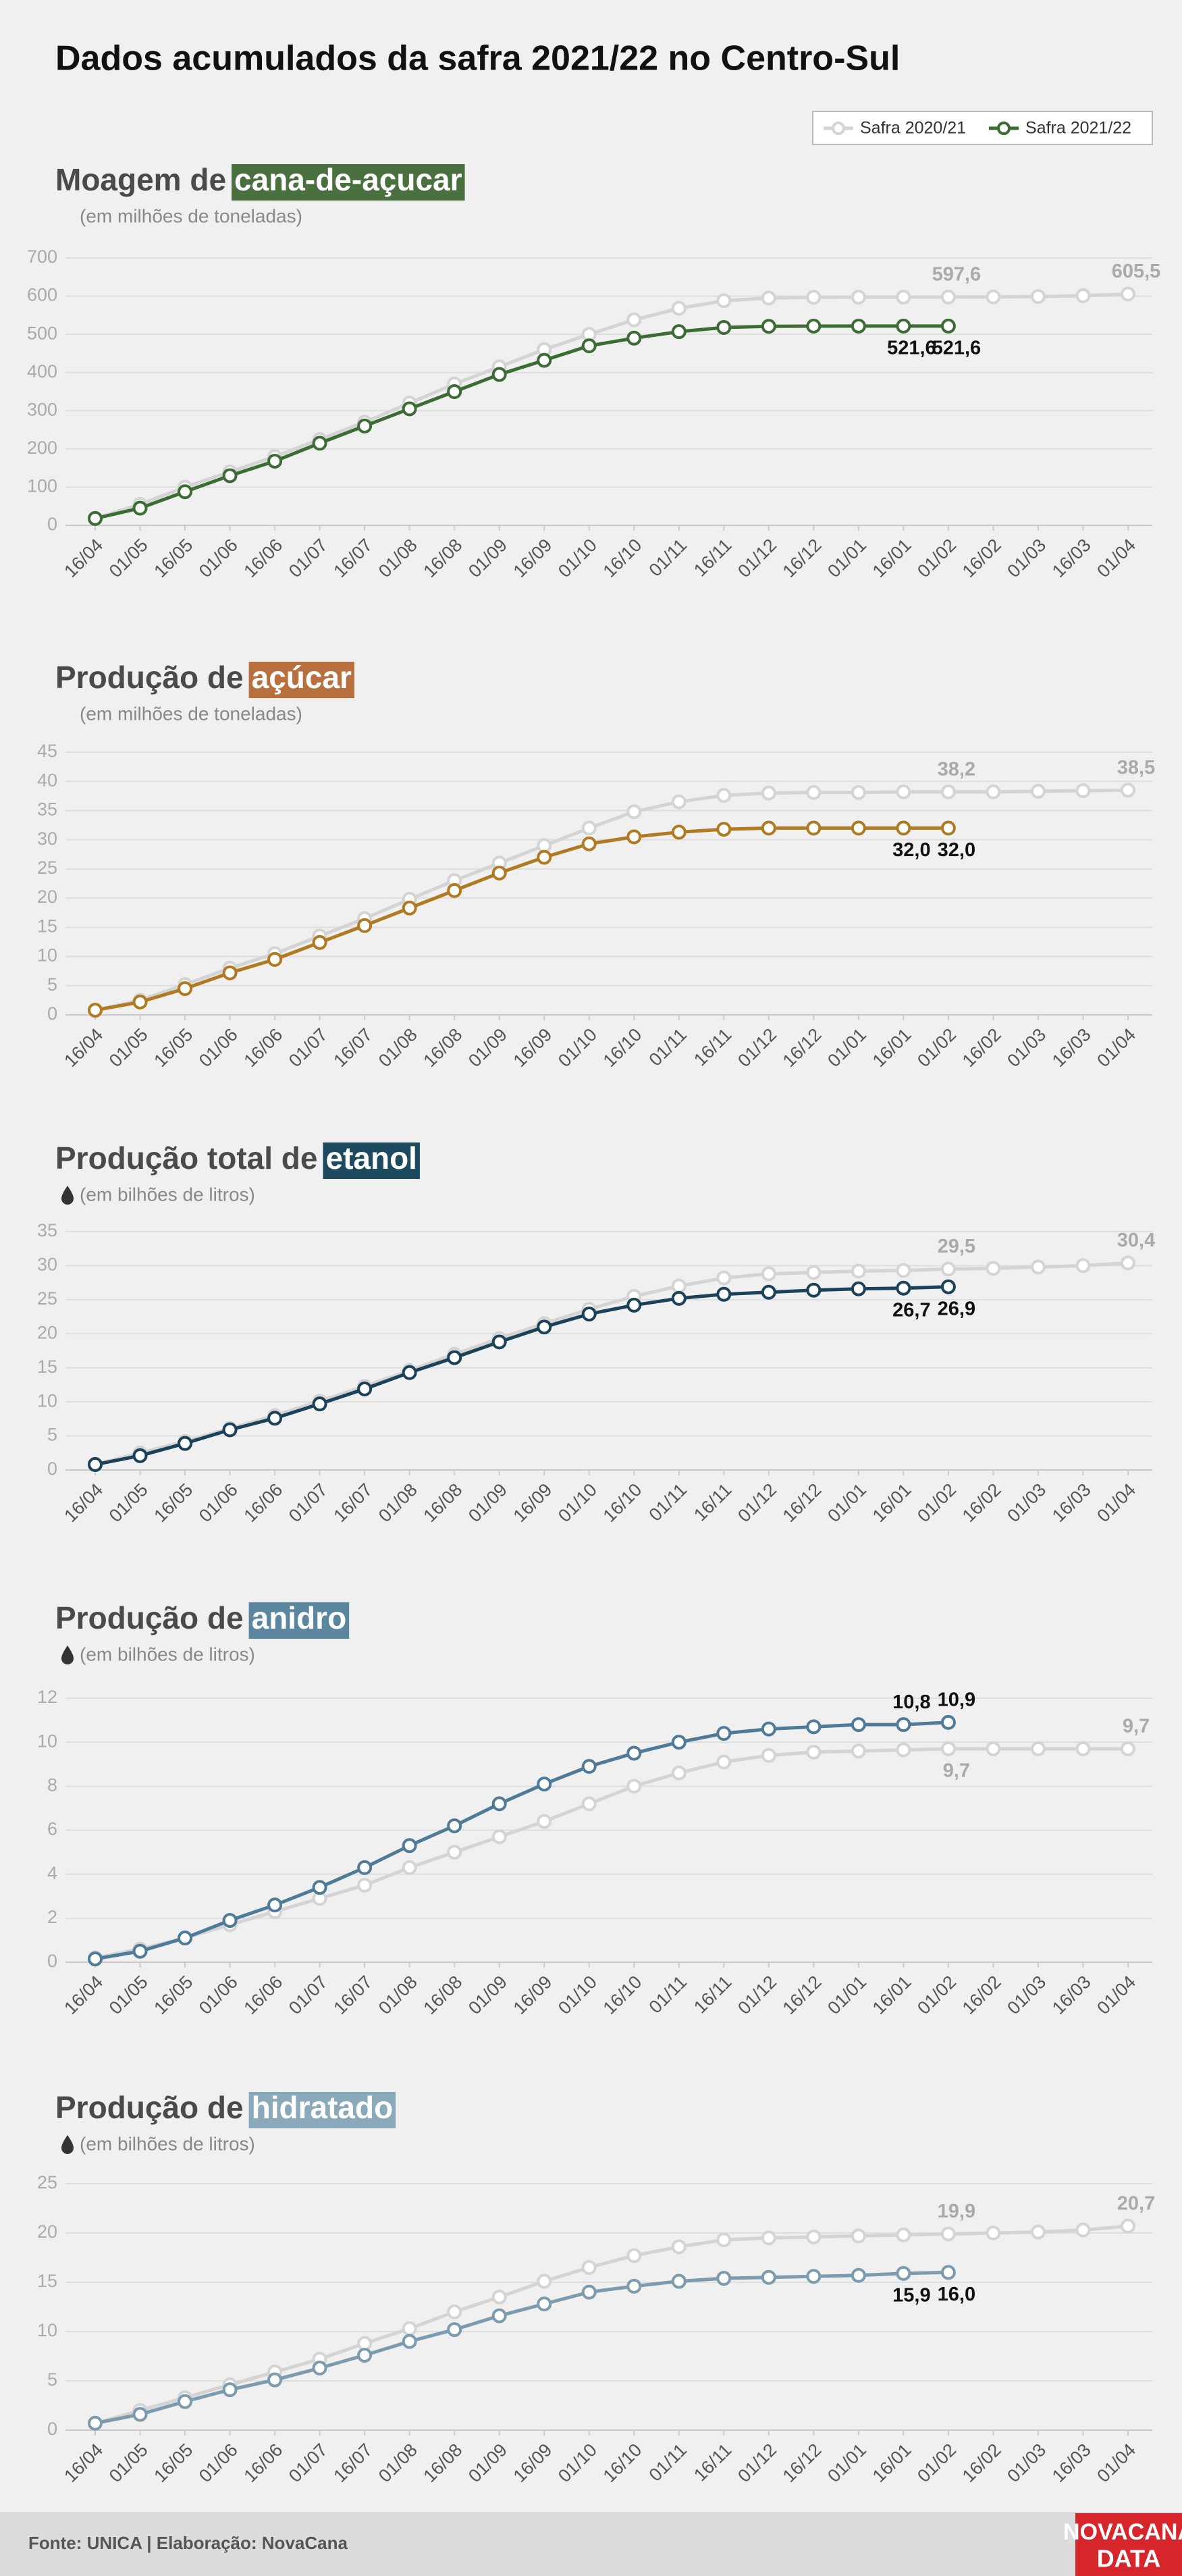 The image size is (1182, 2576). I want to click on data-label: 597,6, so click(957, 275).